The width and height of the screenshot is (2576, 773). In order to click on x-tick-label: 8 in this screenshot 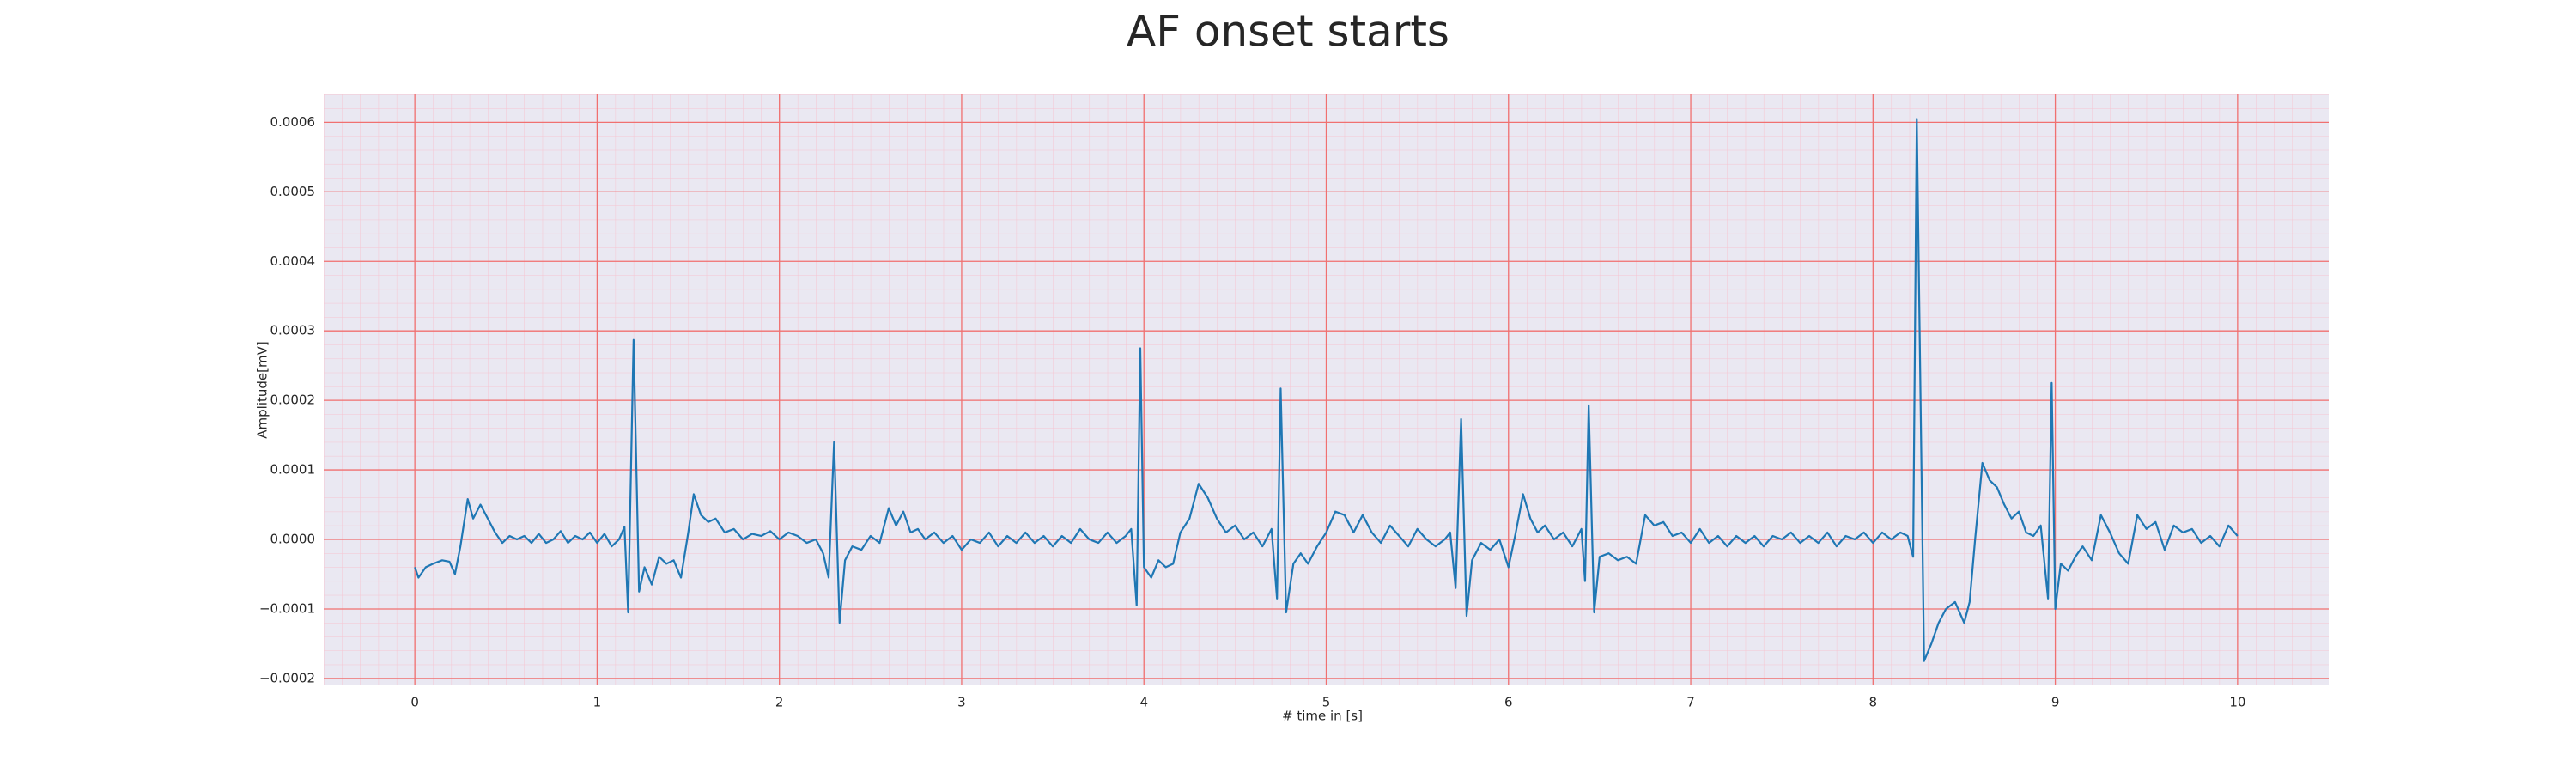, I will do `click(1873, 702)`.